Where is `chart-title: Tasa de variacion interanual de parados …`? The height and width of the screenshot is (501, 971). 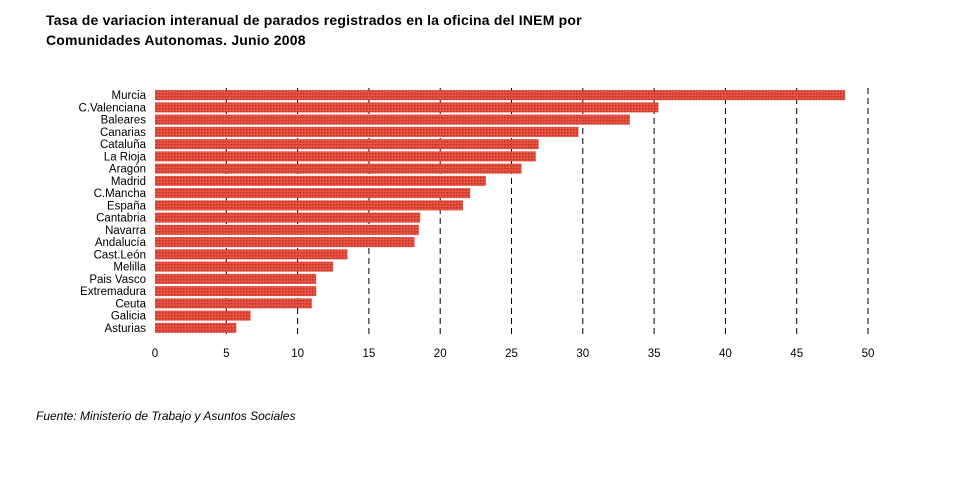
chart-title: Tasa de variacion interanual de parados … is located at coordinates (314, 30).